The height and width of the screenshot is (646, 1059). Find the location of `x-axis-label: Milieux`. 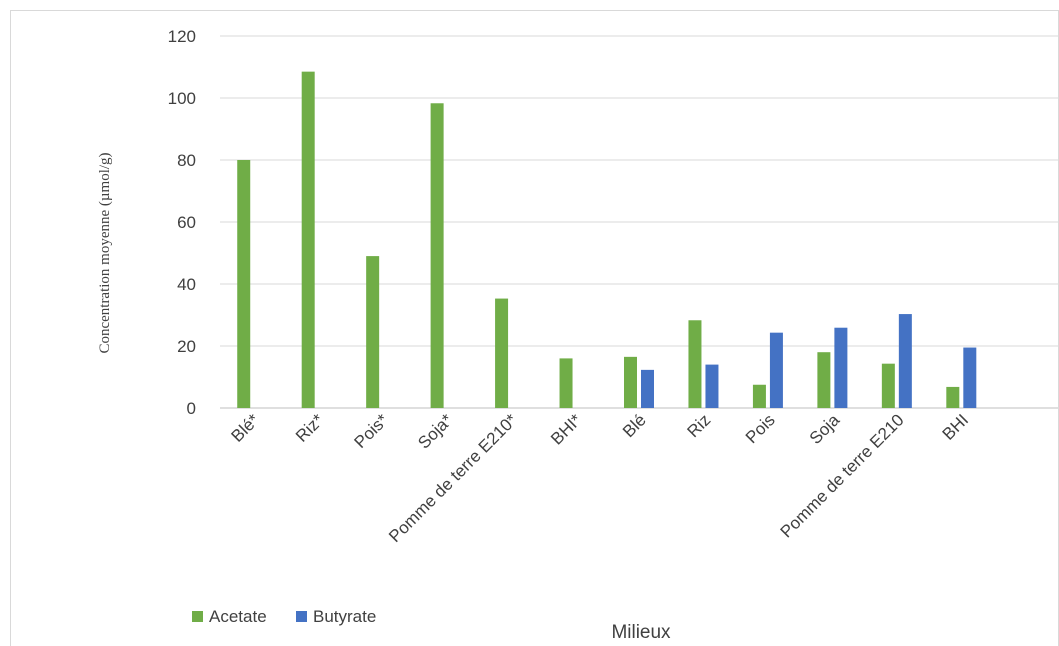

x-axis-label: Milieux is located at coordinates (641, 632).